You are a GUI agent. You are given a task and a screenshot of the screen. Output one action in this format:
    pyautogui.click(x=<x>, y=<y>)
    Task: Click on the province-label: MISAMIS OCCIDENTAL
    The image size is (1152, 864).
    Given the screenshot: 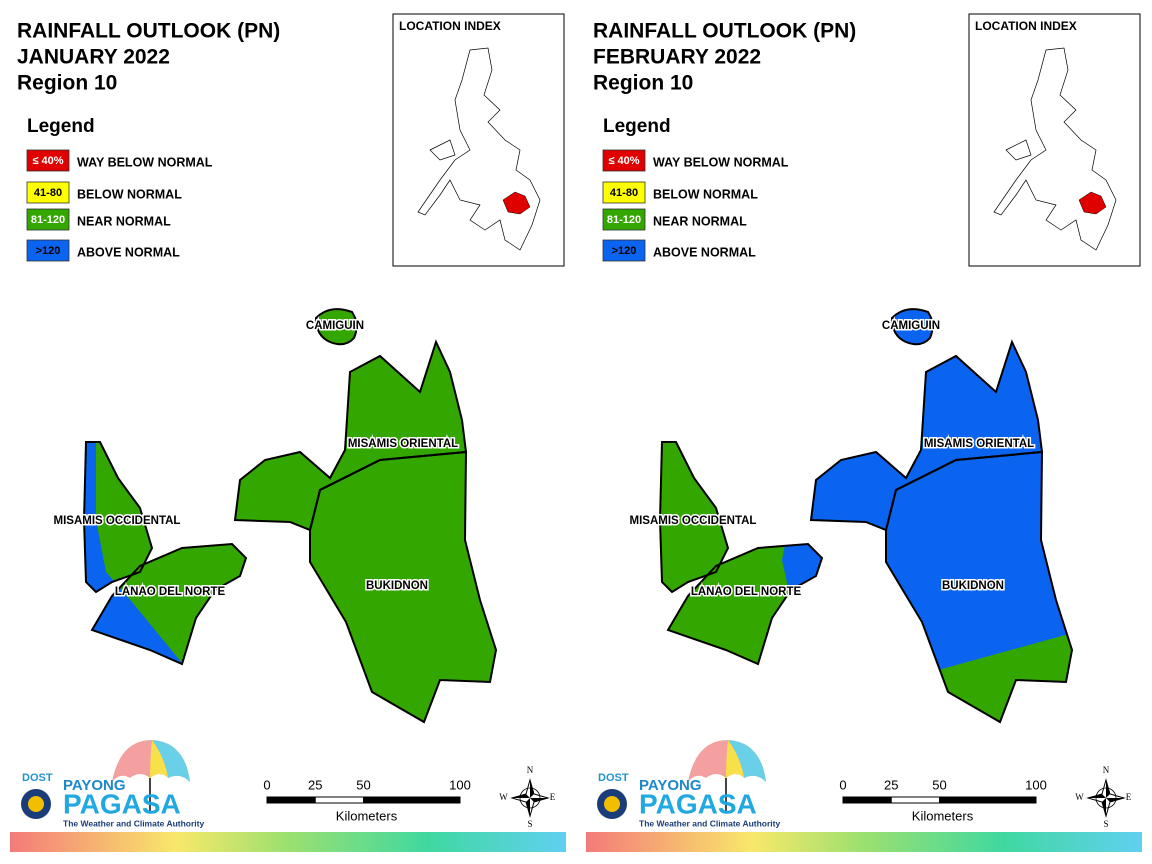 What is the action you would take?
    pyautogui.click(x=693, y=521)
    